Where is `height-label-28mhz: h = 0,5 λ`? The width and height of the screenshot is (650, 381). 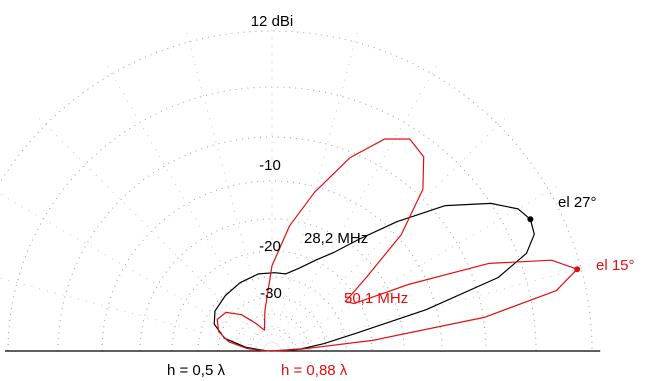 height-label-28mhz: h = 0,5 λ is located at coordinates (196, 370).